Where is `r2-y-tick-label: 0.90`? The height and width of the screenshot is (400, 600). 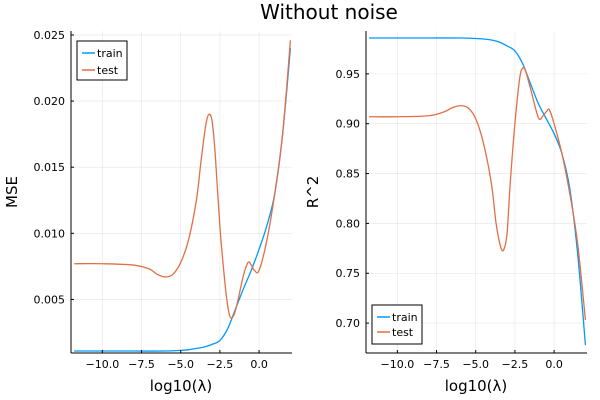 r2-y-tick-label: 0.90 is located at coordinates (348, 124).